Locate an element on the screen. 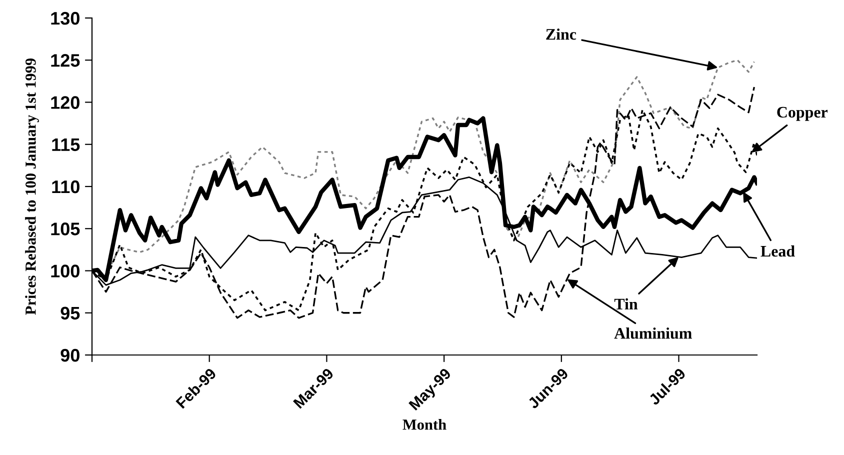 This screenshot has height=455, width=844. x-axis-title: Month is located at coordinates (424, 424).